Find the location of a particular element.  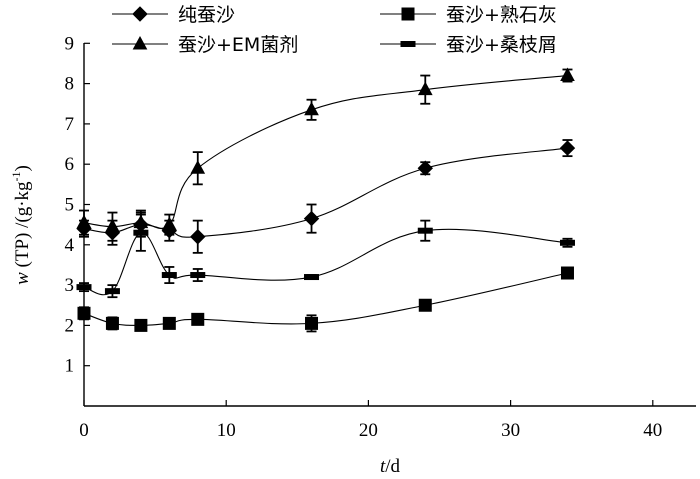

series-dash is located at coordinates (325, 256).